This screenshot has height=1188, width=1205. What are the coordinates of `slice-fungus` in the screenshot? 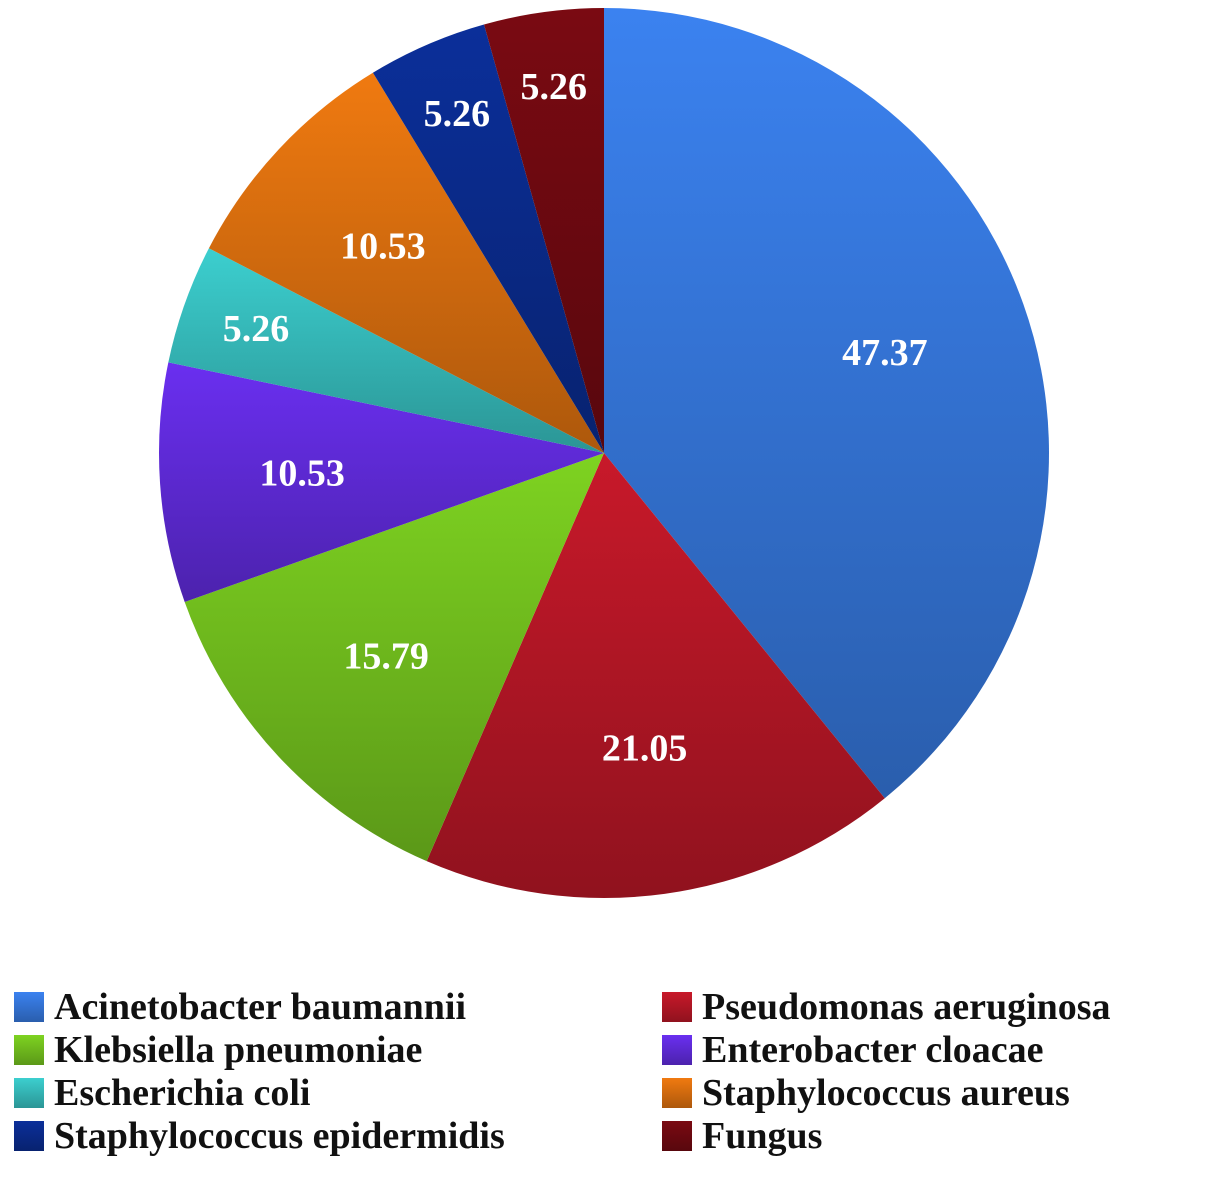 It's located at (544, 230).